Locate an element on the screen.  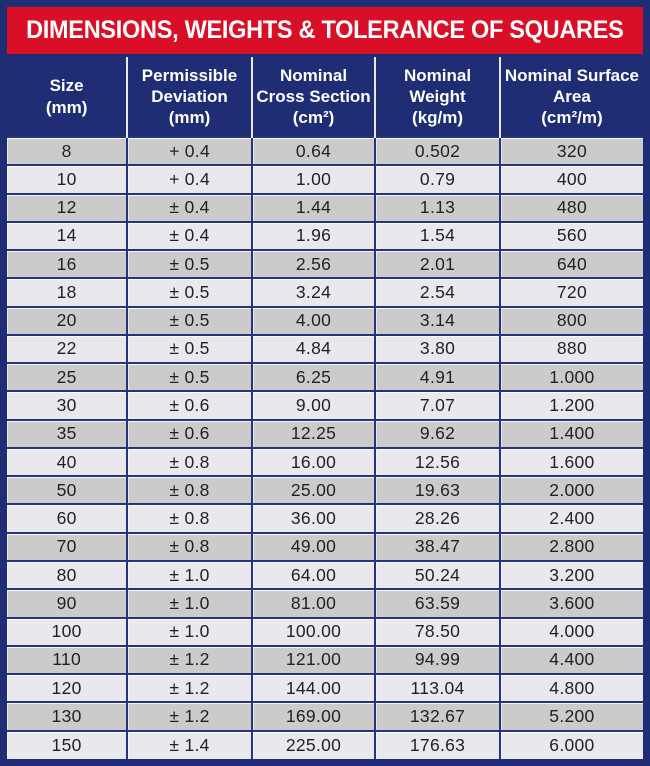
table-row: 70 ± 0.8 49.00 38.47 2.800 is located at coordinates (325, 546).